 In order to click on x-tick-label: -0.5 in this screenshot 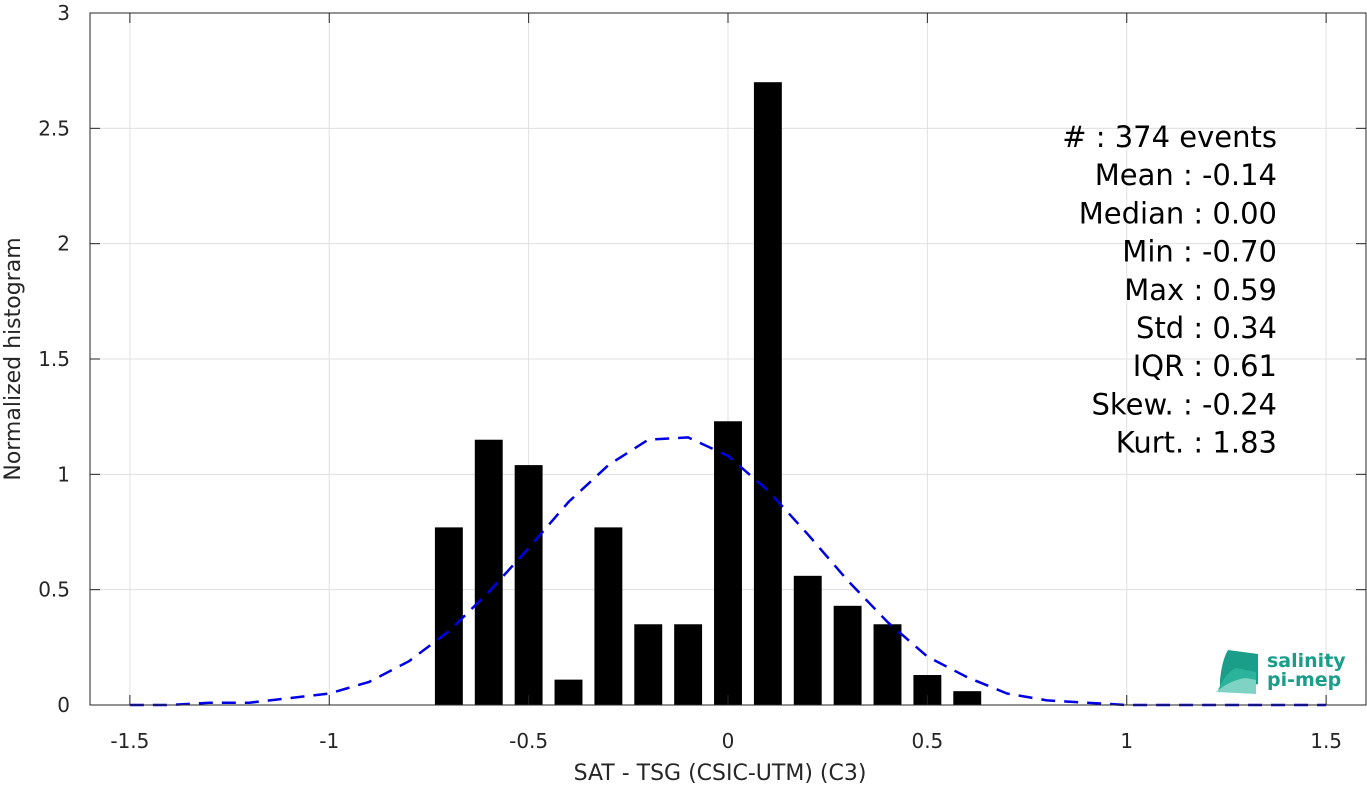, I will do `click(528, 741)`.